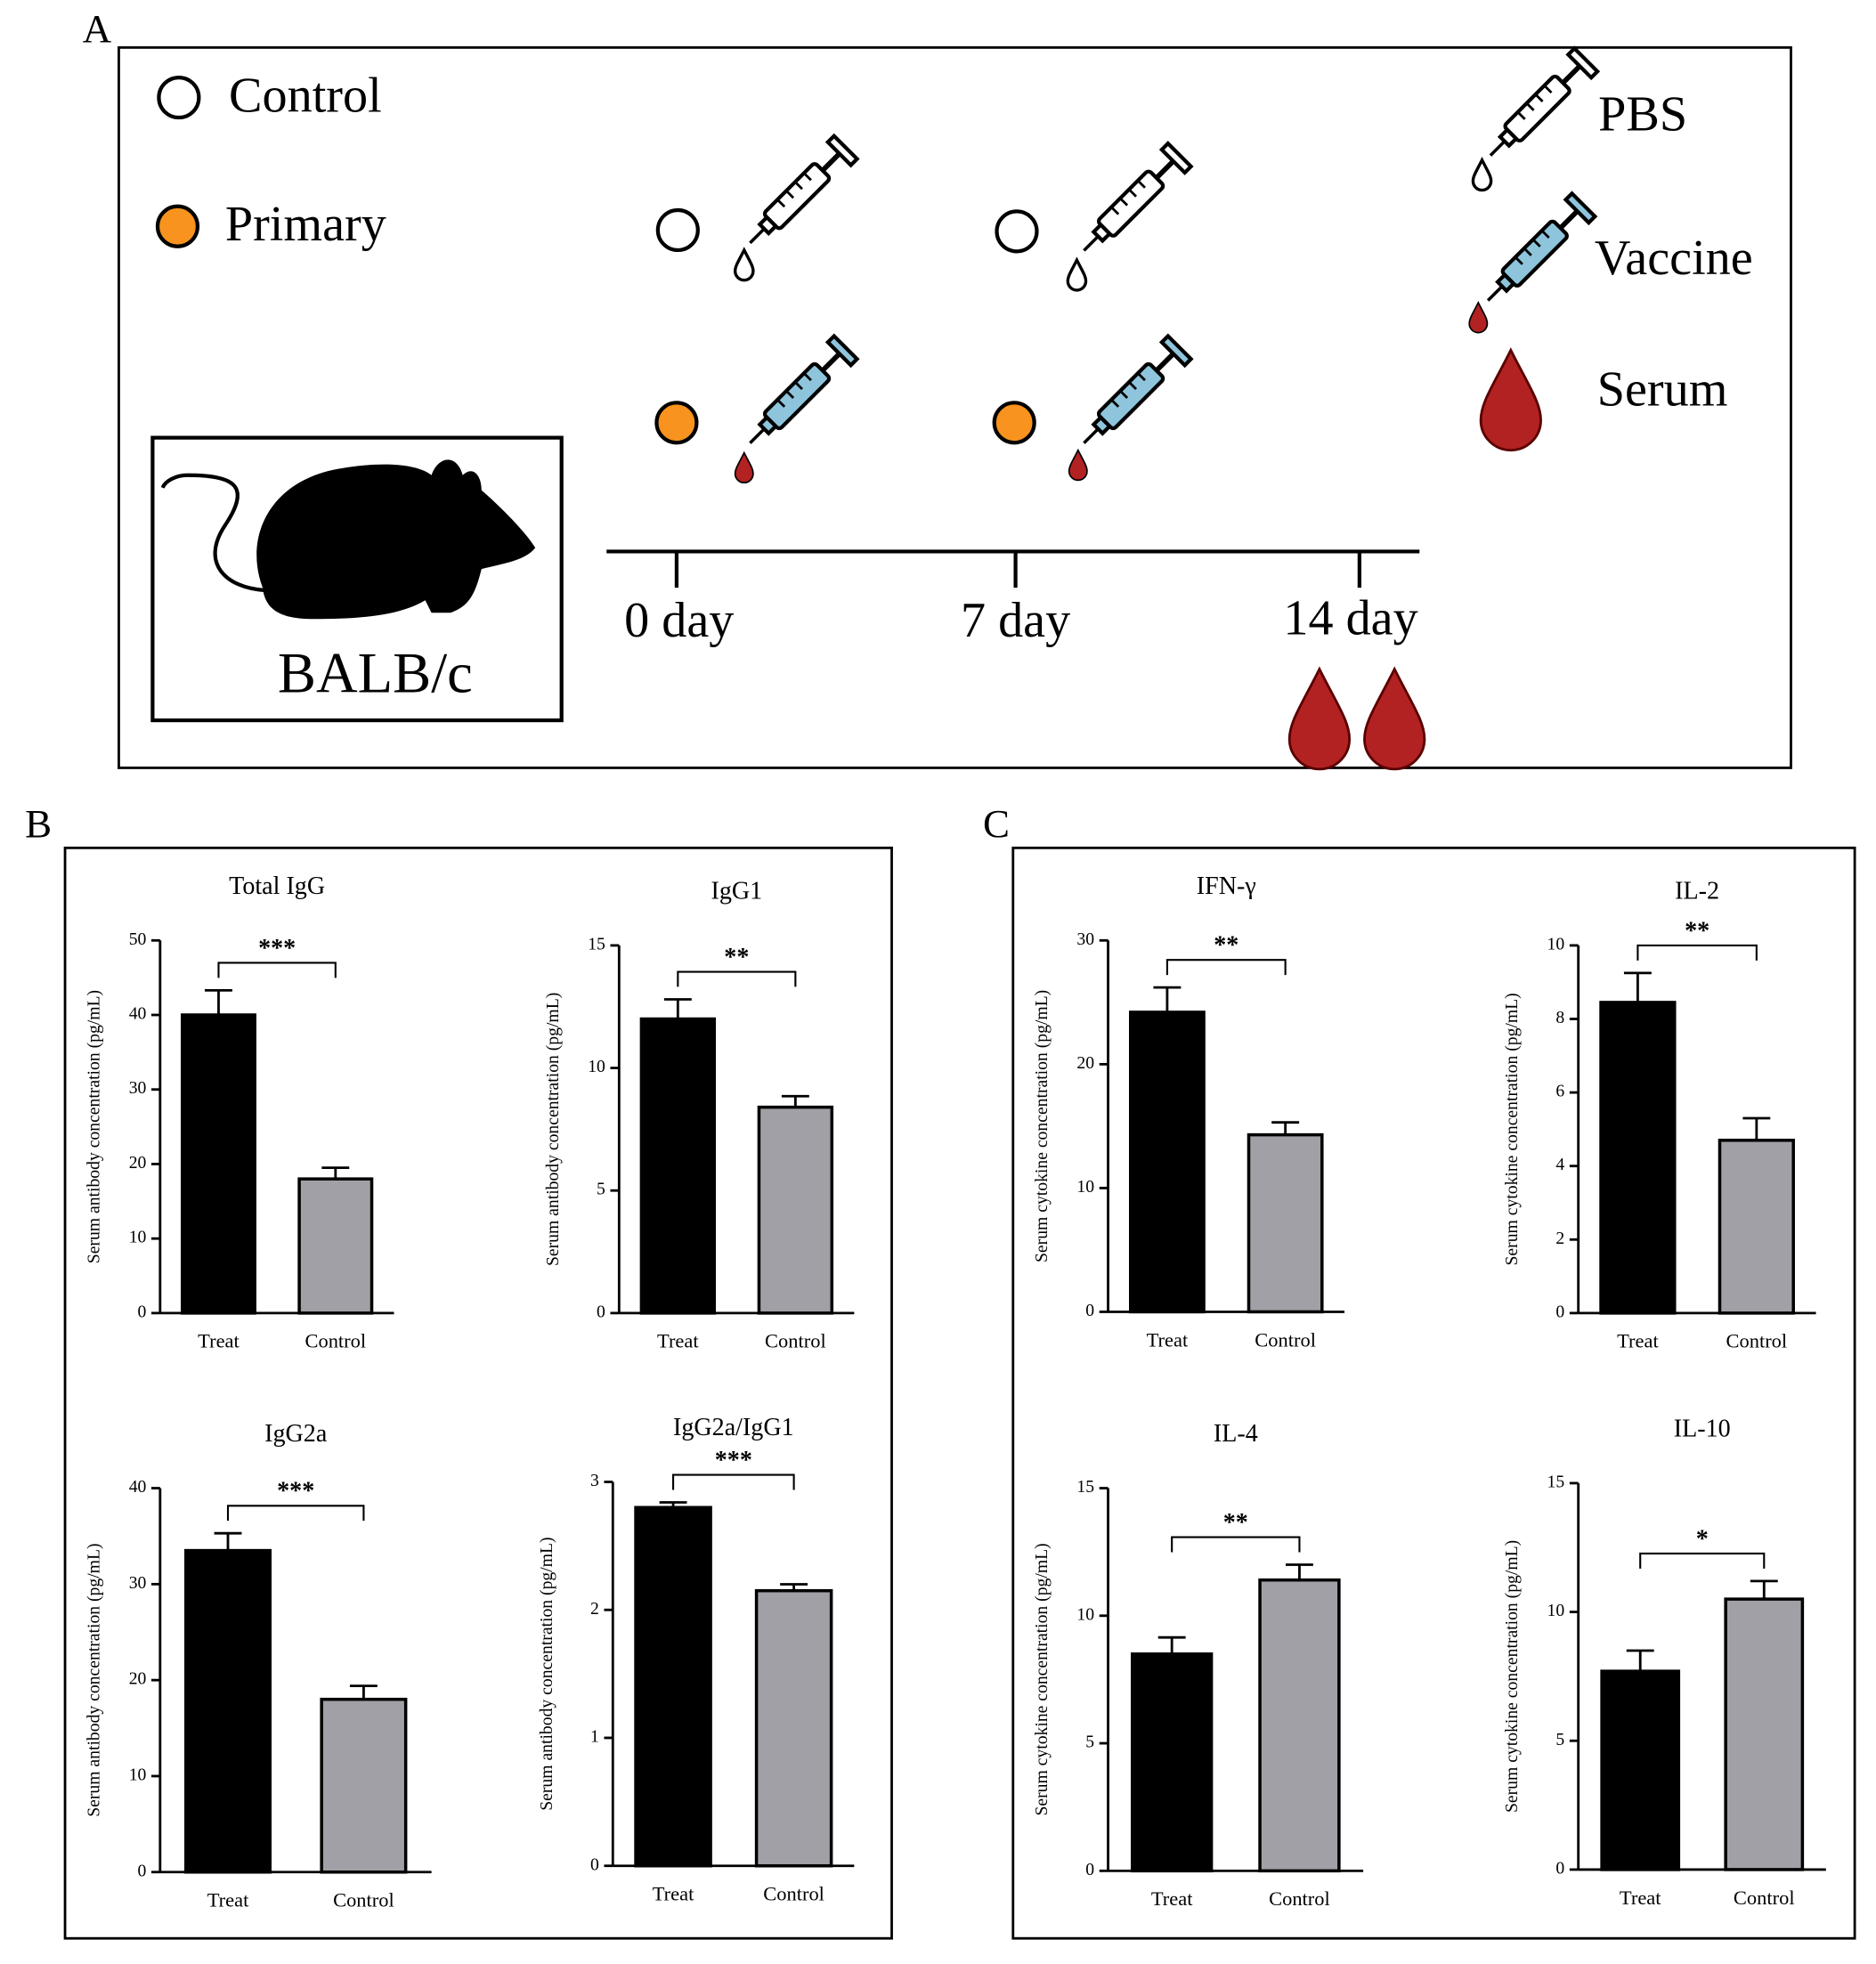 The image size is (1876, 1964). I want to click on chart-title: IFN-γ, so click(1226, 886).